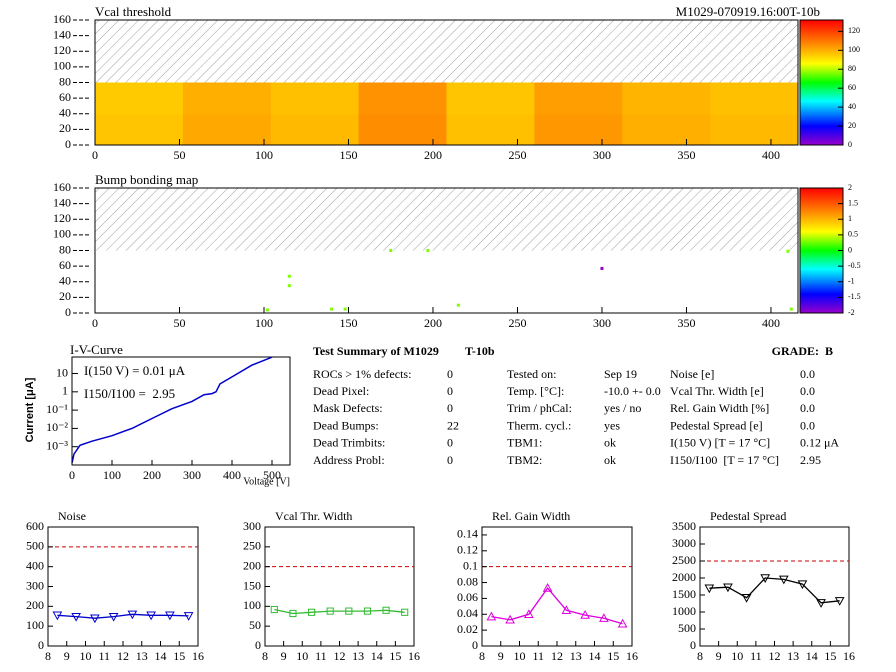  Describe the element at coordinates (854, 30) in the screenshot. I see `z-tick-label: 120` at that location.